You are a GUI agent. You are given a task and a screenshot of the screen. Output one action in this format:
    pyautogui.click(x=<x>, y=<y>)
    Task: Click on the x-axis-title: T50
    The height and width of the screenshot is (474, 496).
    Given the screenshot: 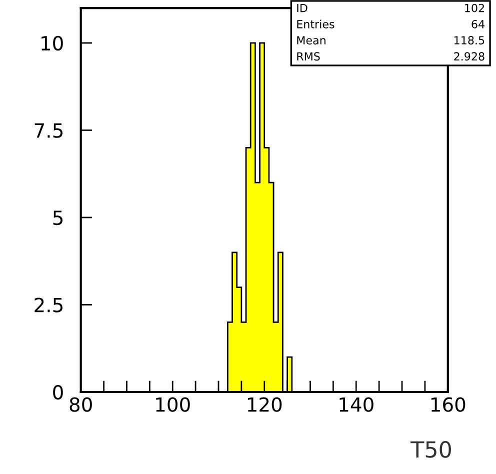 What is the action you would take?
    pyautogui.click(x=430, y=449)
    